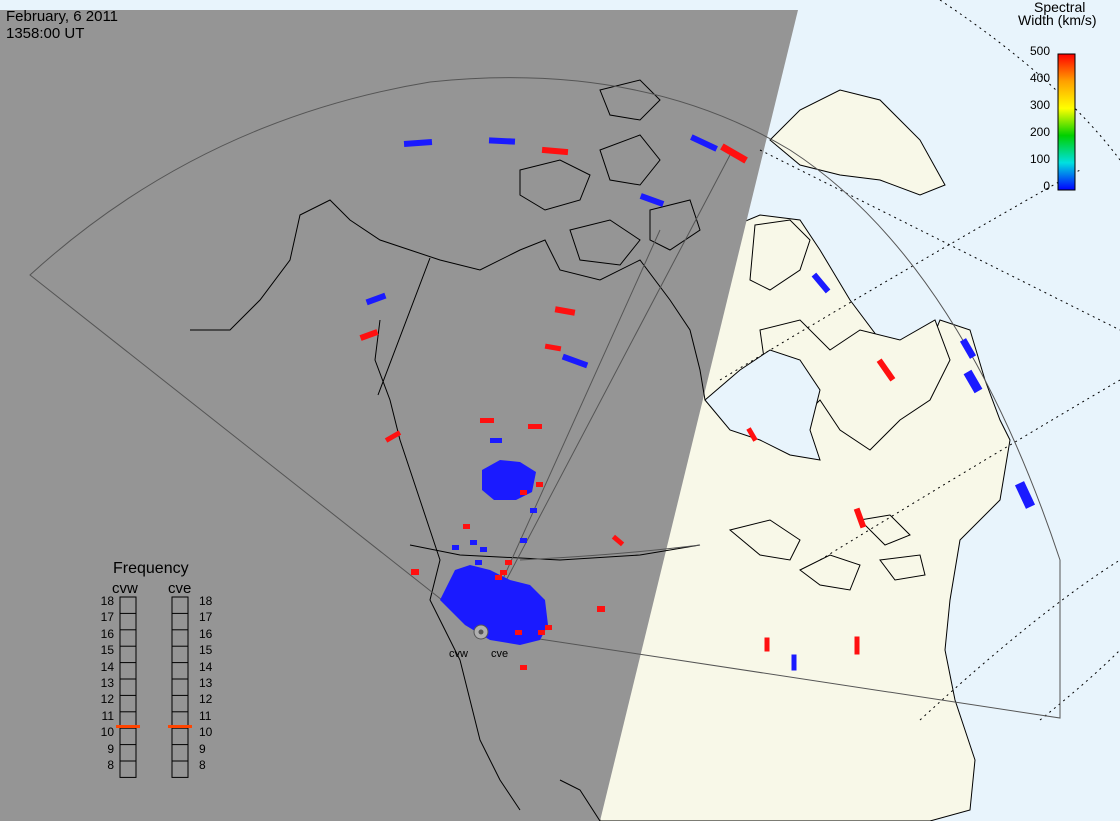 The image size is (1120, 821). Describe the element at coordinates (458, 654) in the screenshot. I see `site-label-cvw: cvw` at that location.